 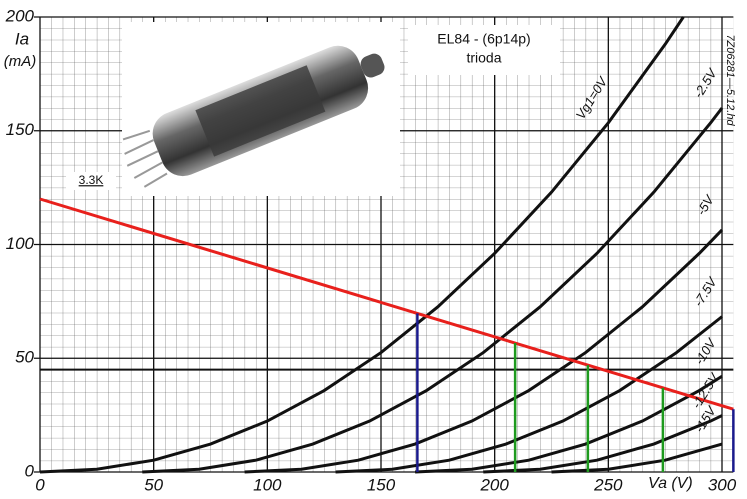 I want to click on code-label: 7Z06281—5.12.hd, so click(x=730, y=80).